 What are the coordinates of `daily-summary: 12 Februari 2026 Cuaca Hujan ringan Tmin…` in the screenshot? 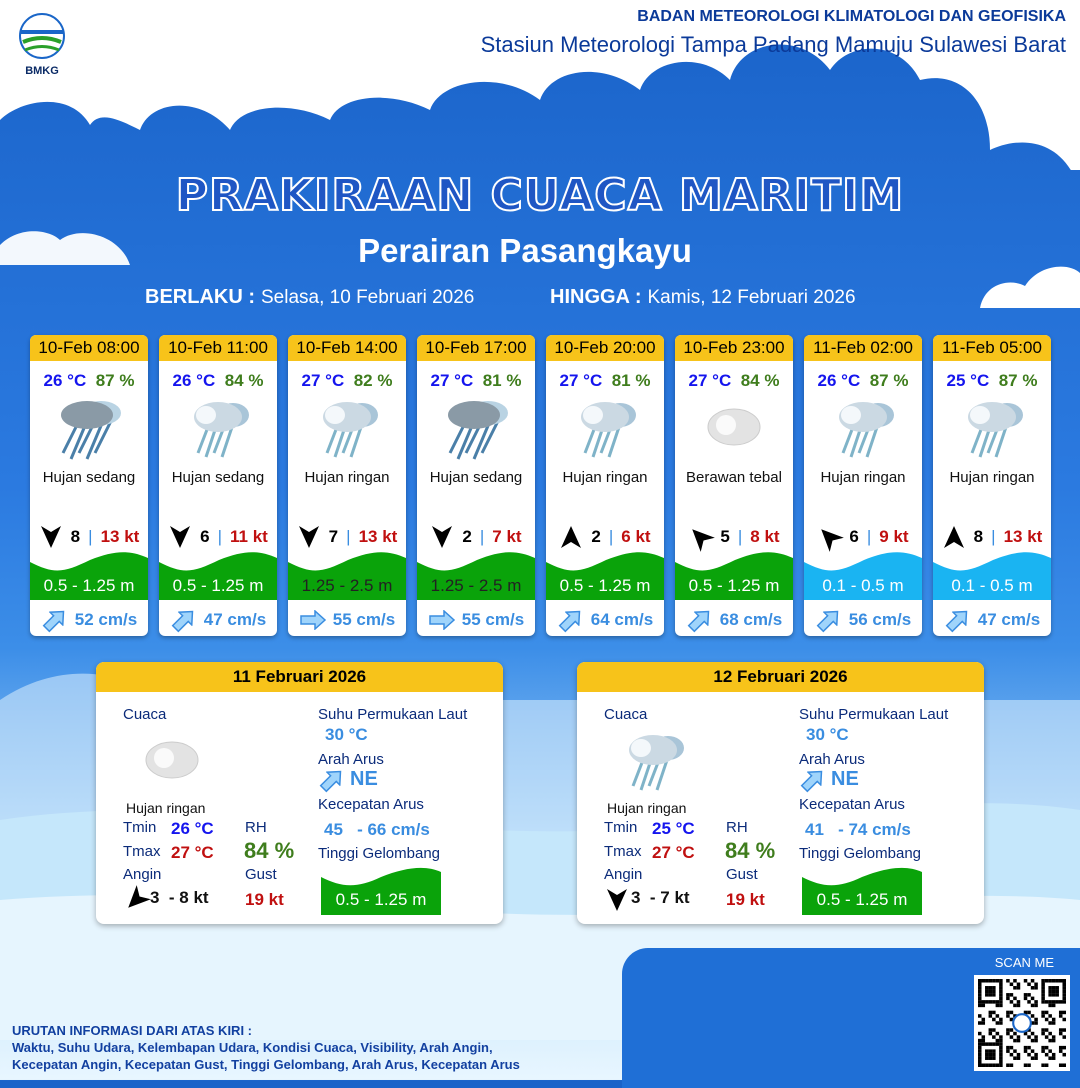 It's located at (780, 793).